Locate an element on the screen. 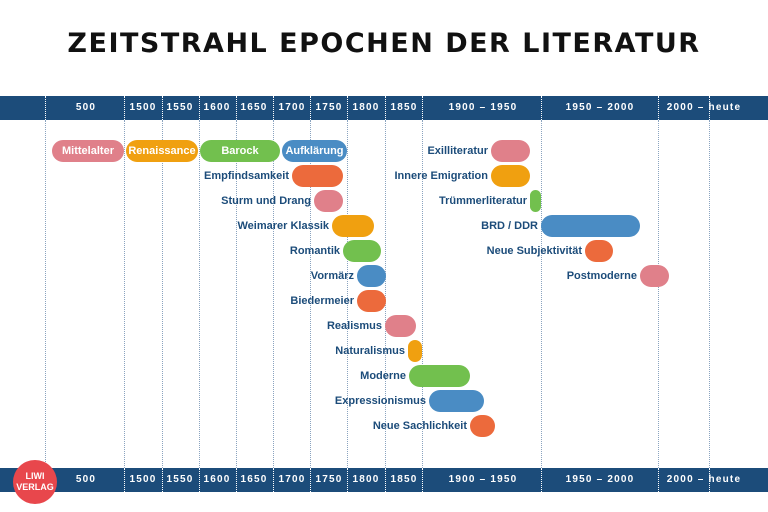  axis-bottom-tick-label: 1700 is located at coordinates (292, 479).